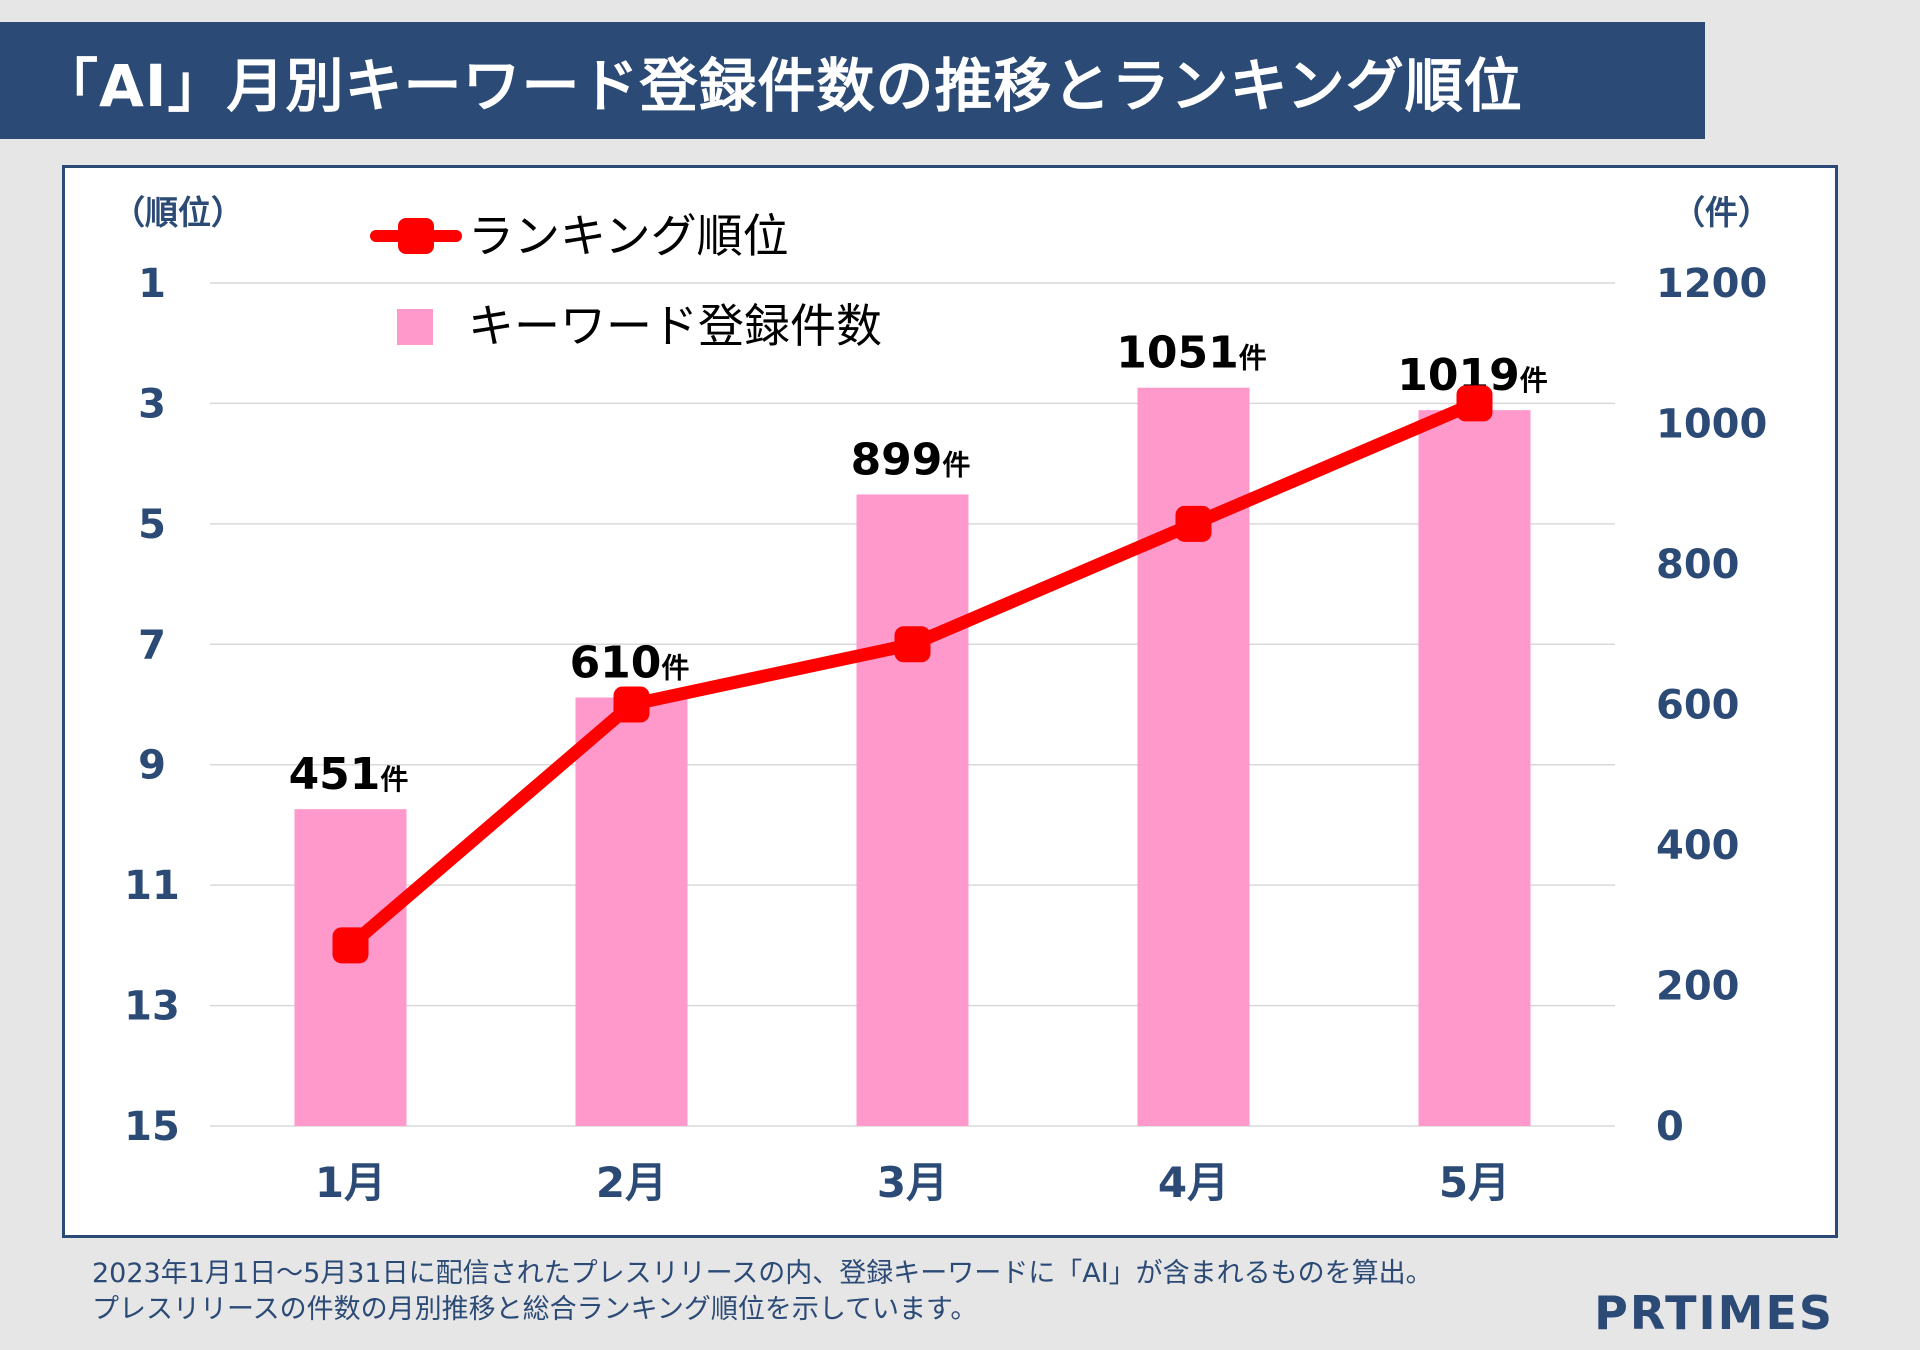 Image resolution: width=1920 pixels, height=1350 pixels. I want to click on bar-data-label: 899件, so click(911, 459).